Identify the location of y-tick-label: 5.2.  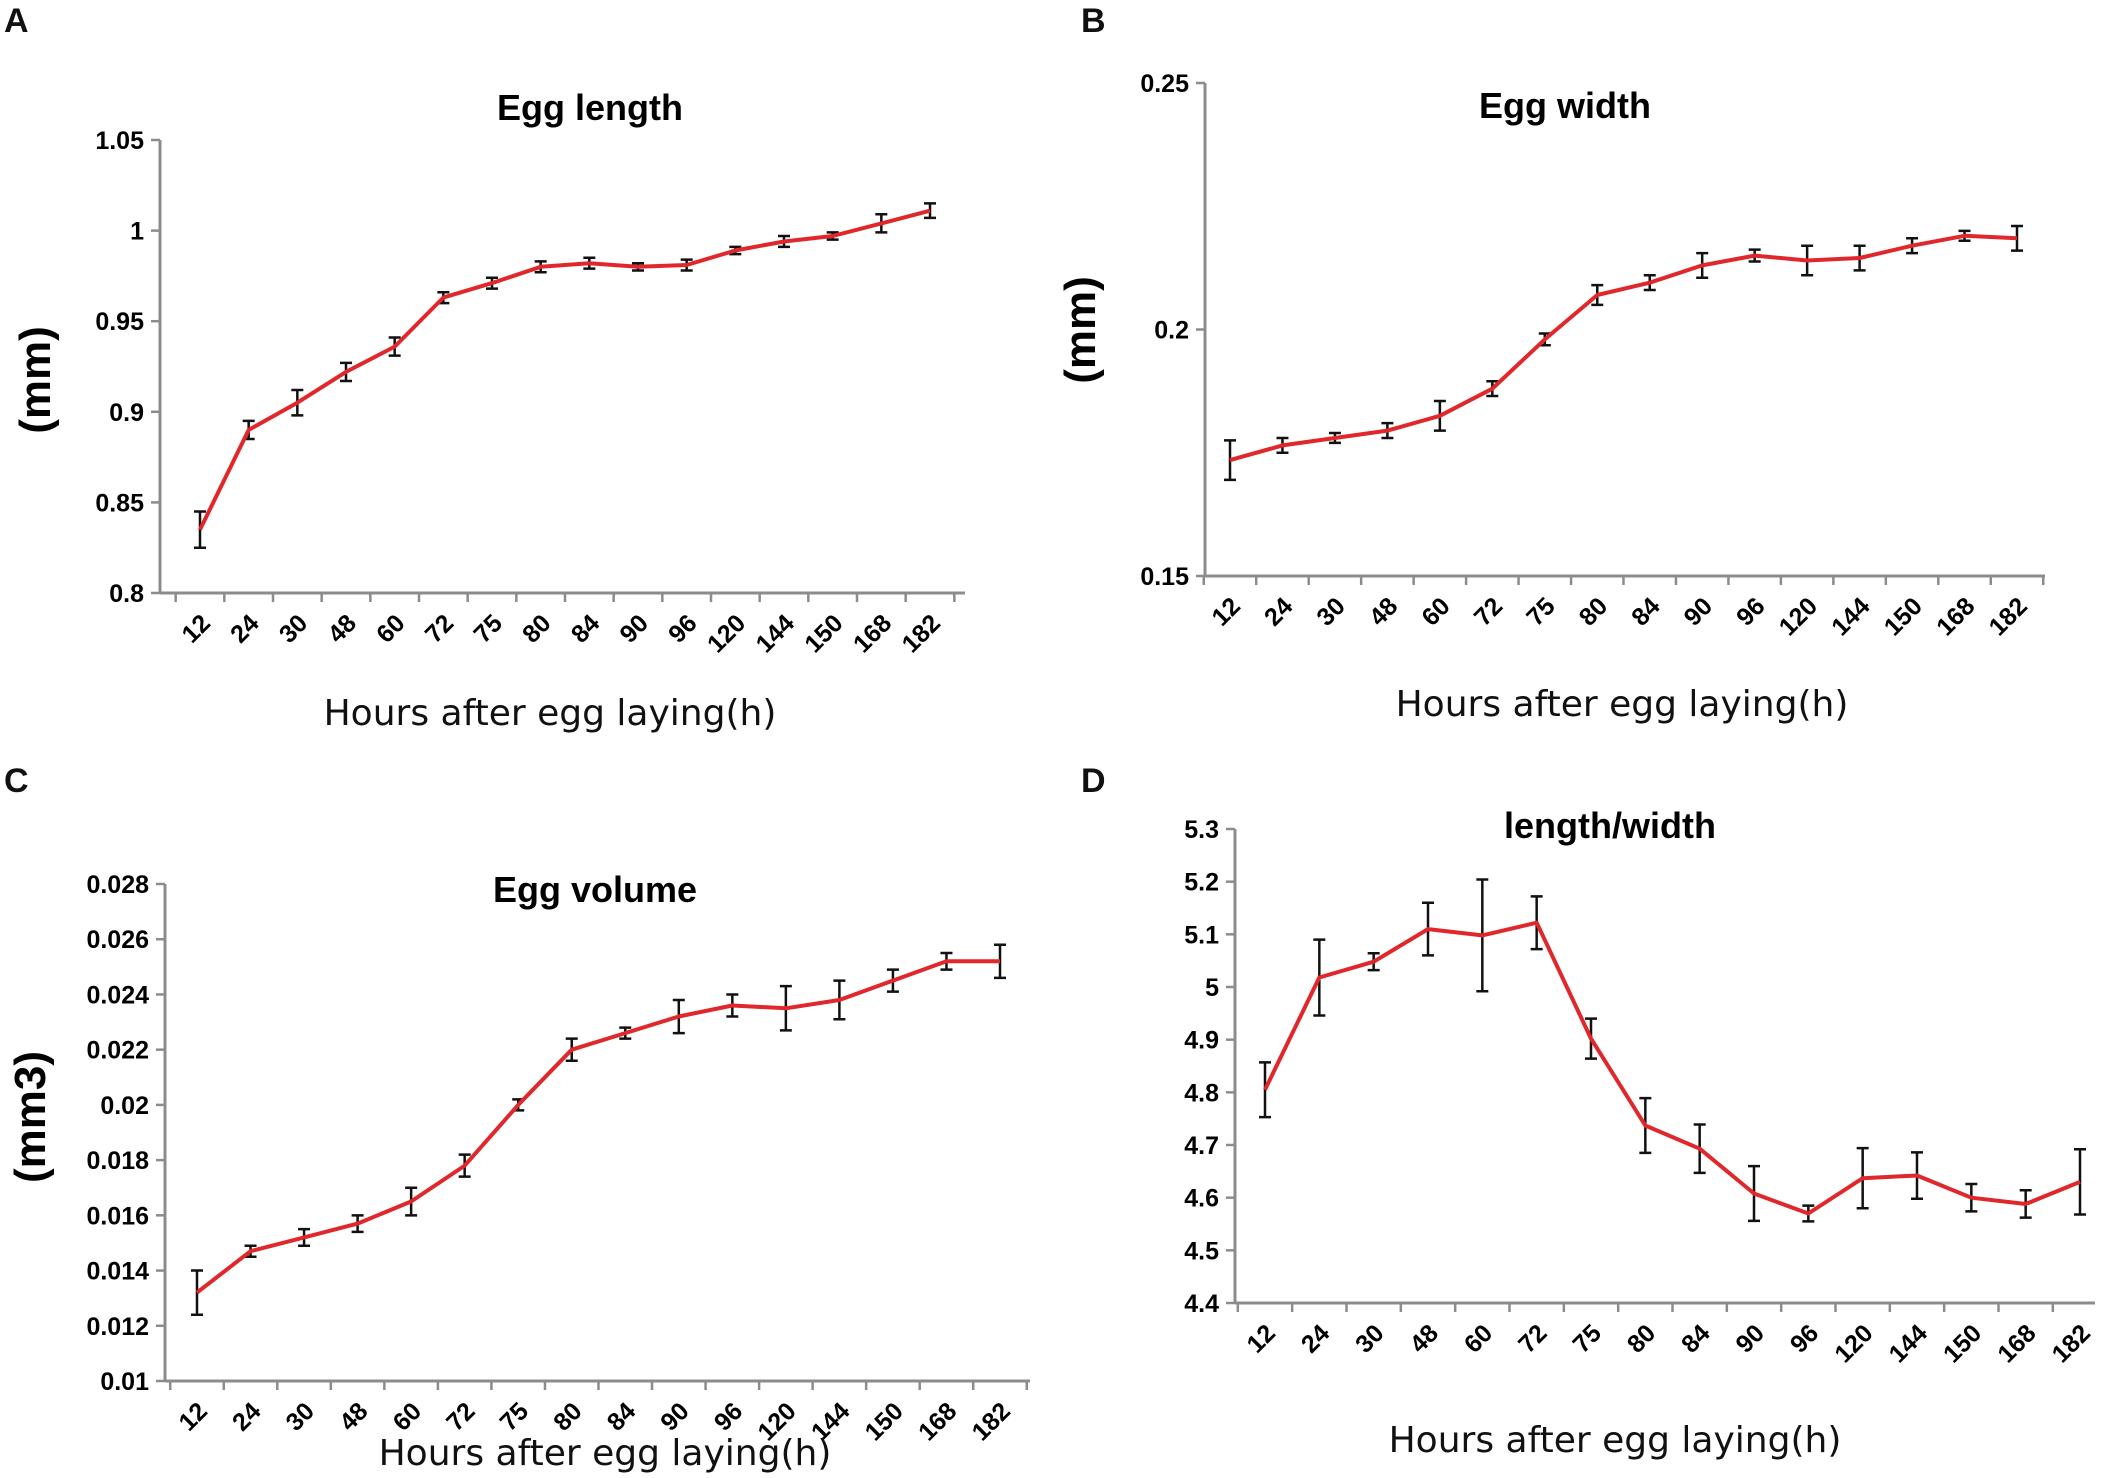
(1201, 883).